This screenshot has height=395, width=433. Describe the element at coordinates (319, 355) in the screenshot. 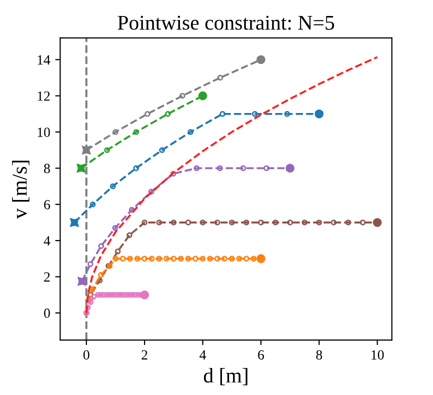

I see `x-tick-label: 8` at that location.